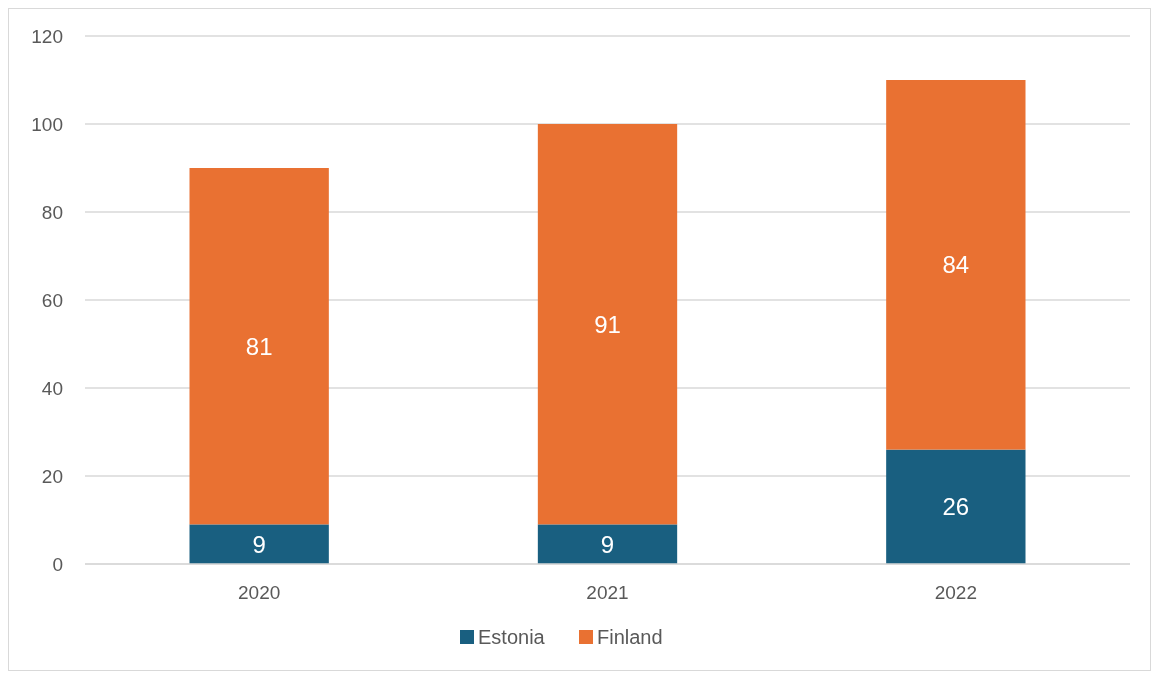 The width and height of the screenshot is (1152, 673). I want to click on legend-label: Finland, so click(630, 637).